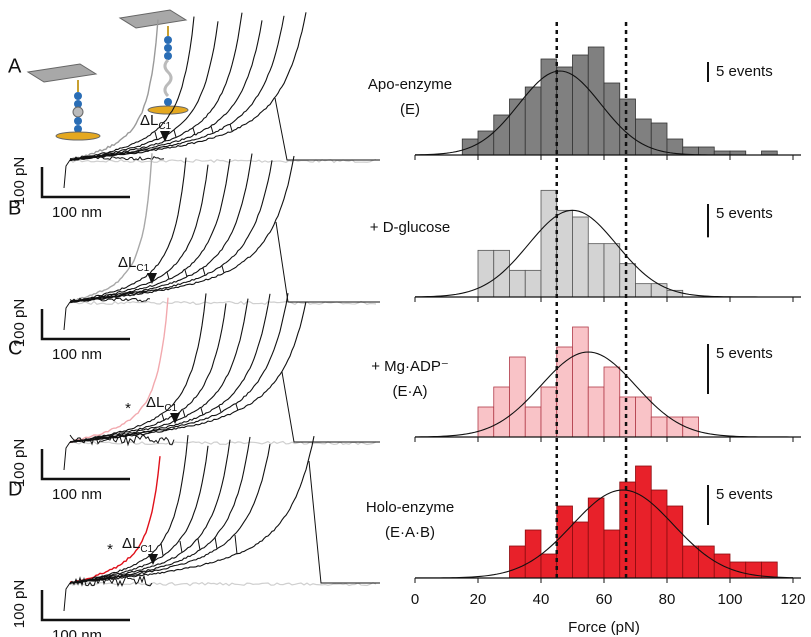 This screenshot has height=637, width=811. What do you see at coordinates (15, 66) in the screenshot?
I see `panel-letter: A` at bounding box center [15, 66].